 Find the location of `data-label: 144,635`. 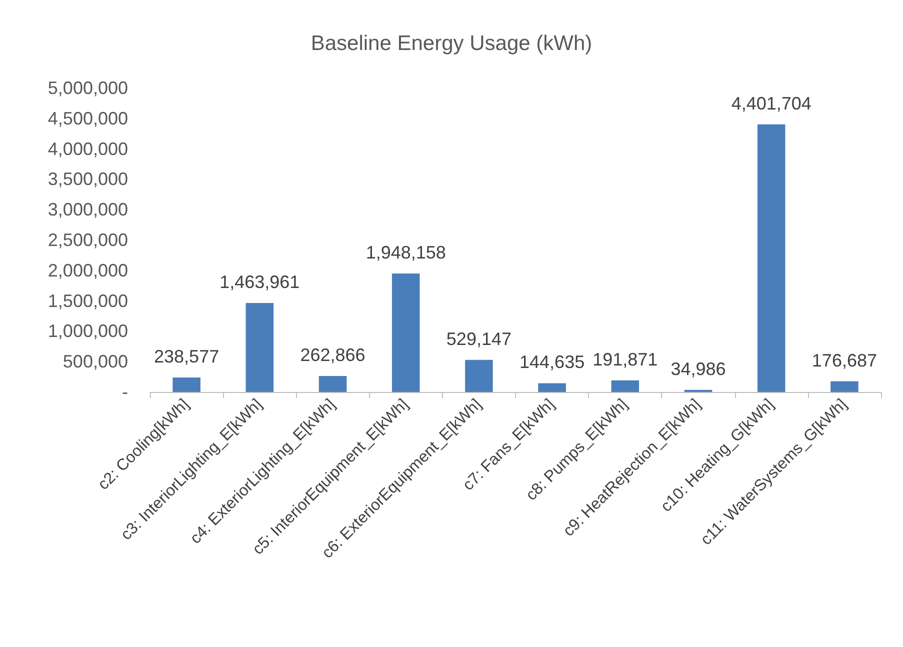

data-label: 144,635 is located at coordinates (552, 362).